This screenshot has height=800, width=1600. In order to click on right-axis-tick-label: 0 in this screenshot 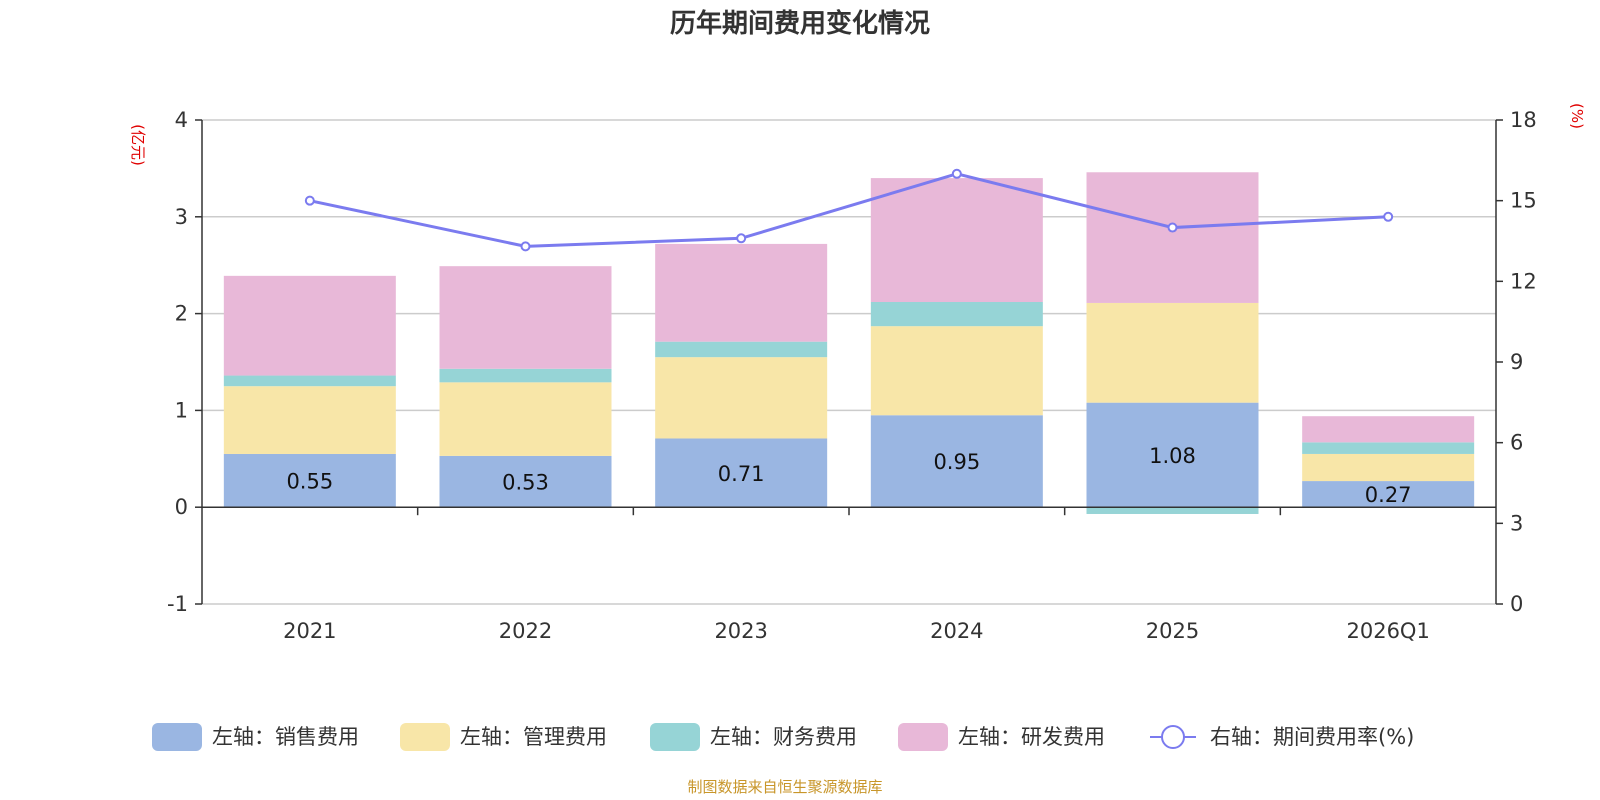, I will do `click(1516, 604)`.